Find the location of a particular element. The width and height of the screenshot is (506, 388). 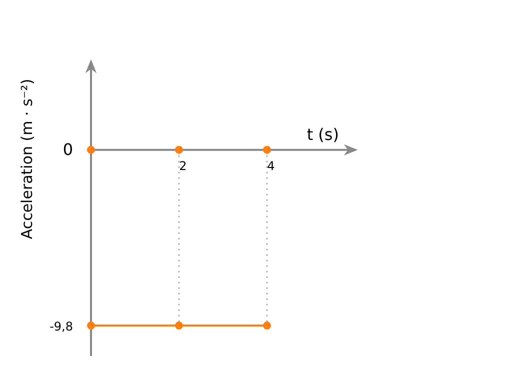

y-tick-label: -9,8 is located at coordinates (61, 327).